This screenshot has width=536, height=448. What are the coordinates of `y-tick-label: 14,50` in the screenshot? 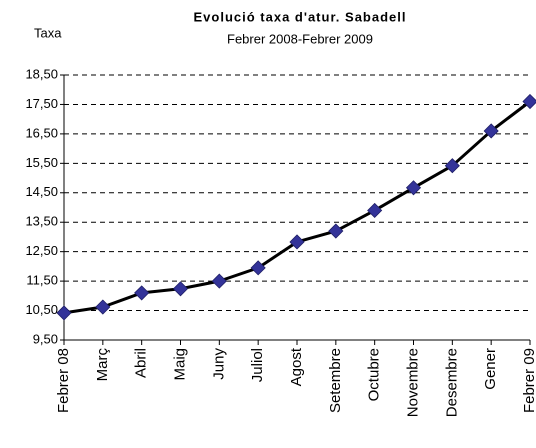 It's located at (41, 191).